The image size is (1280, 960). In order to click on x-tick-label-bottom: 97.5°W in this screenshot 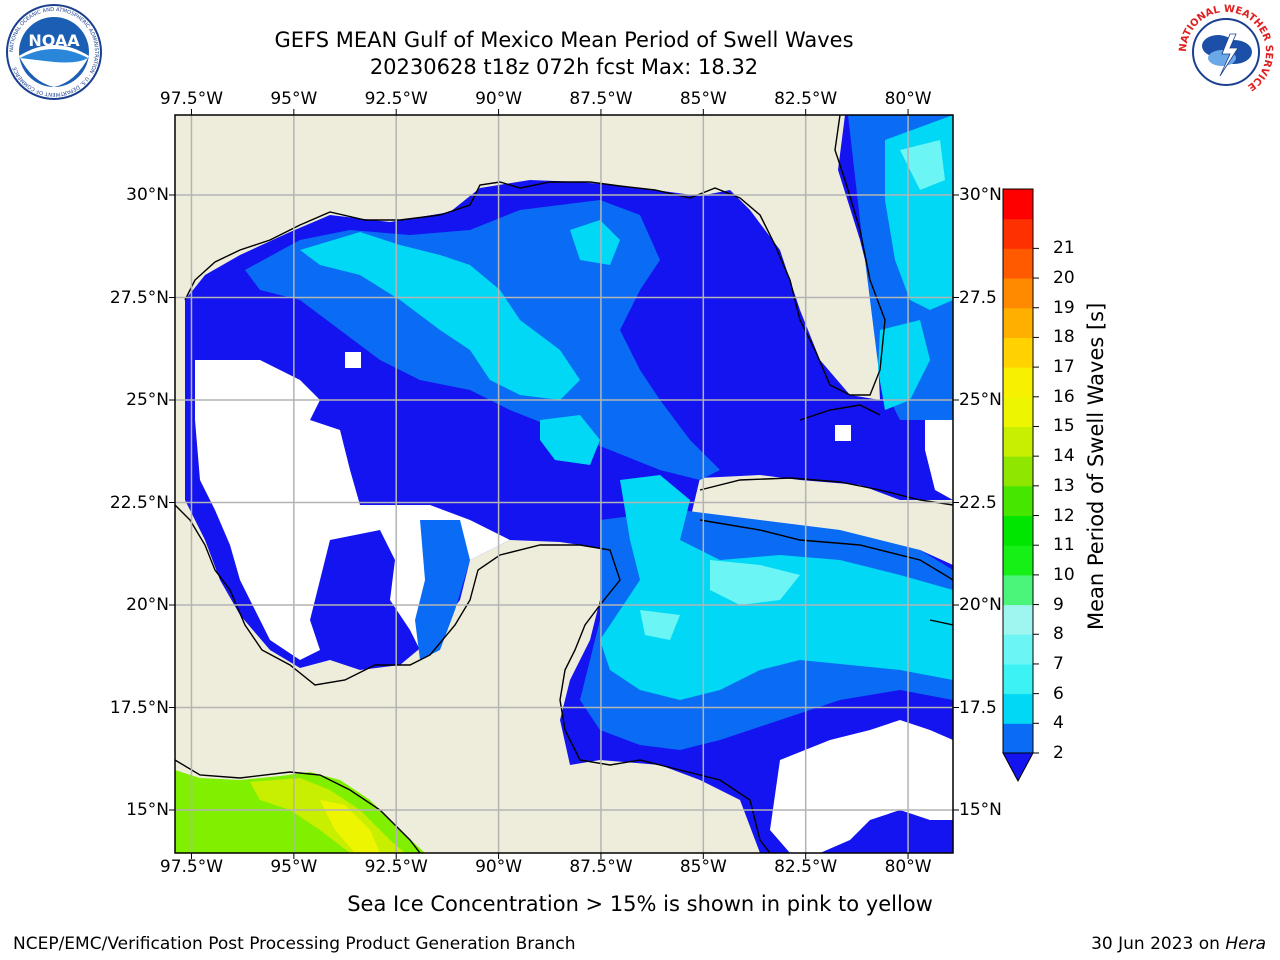, I will do `click(191, 867)`.